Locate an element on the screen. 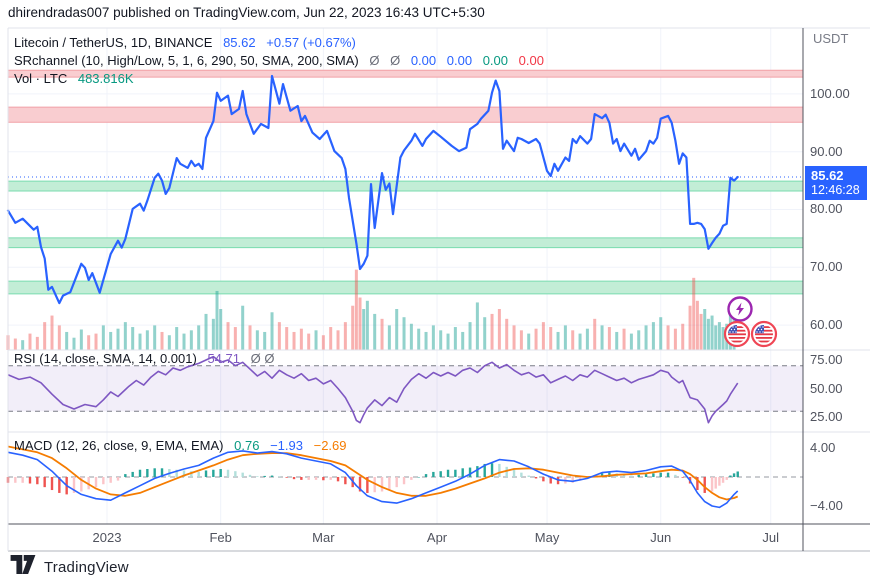 This screenshot has height=587, width=876. badge-price: 85.62 is located at coordinates (827, 175).